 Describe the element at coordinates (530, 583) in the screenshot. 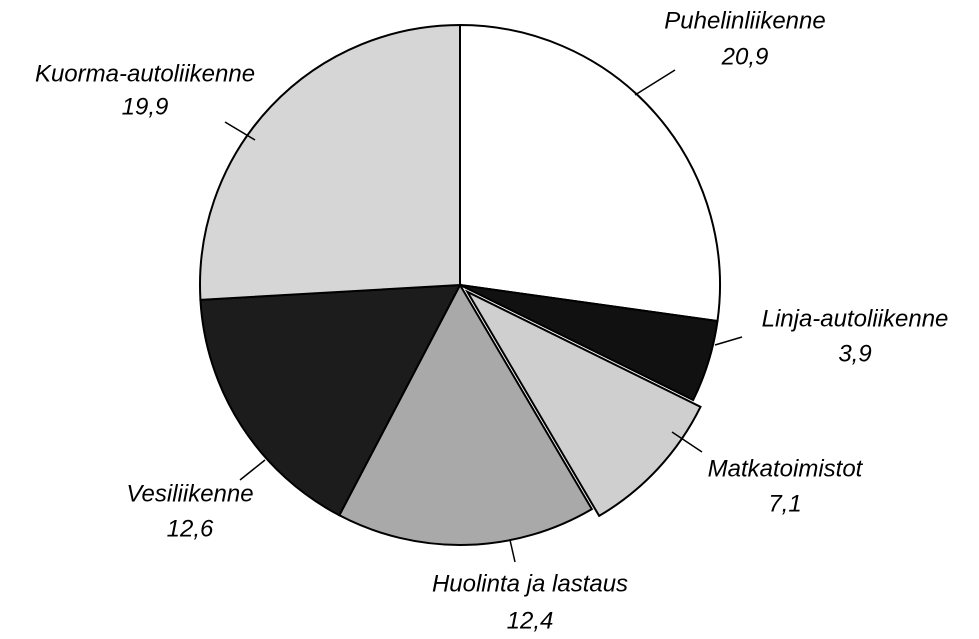

I see `slice-label: Huolinta ja lastaus` at that location.